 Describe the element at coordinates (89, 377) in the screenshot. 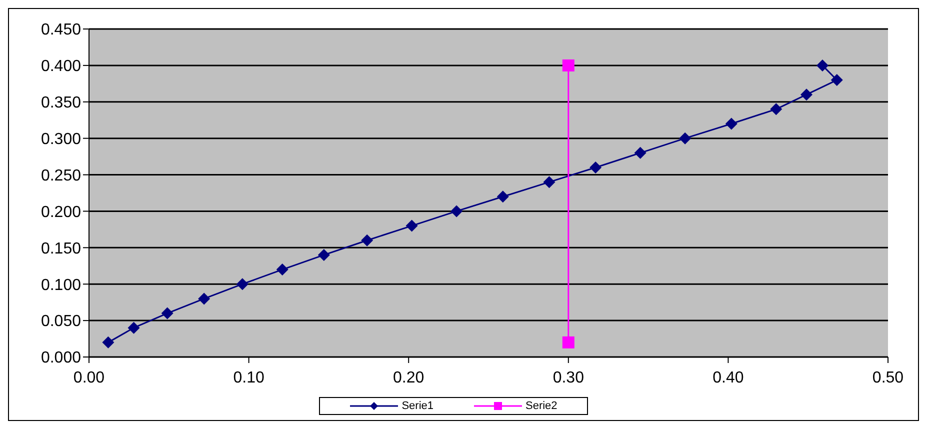

I see `x-tick-label: 0.00` at that location.